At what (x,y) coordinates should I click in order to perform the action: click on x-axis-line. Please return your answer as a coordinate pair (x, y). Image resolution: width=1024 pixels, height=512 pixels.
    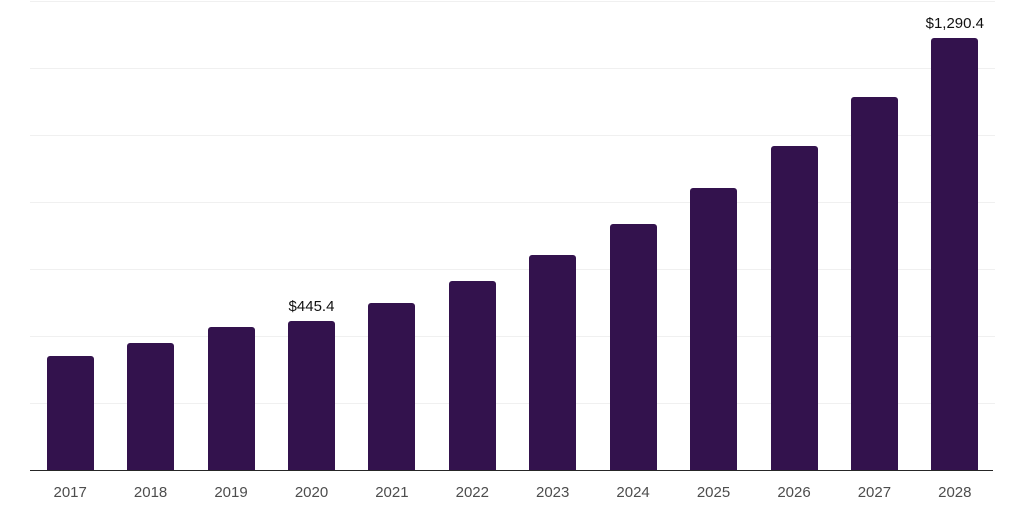
    Looking at the image, I should click on (511, 470).